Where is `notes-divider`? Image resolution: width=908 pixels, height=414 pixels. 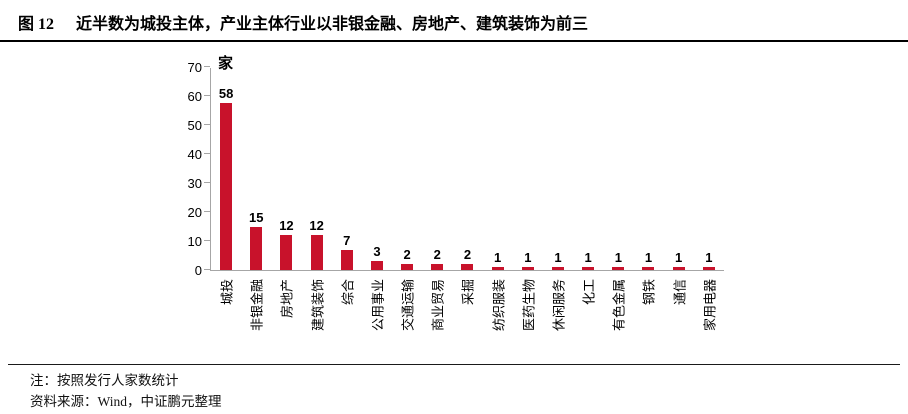 notes-divider is located at coordinates (454, 364).